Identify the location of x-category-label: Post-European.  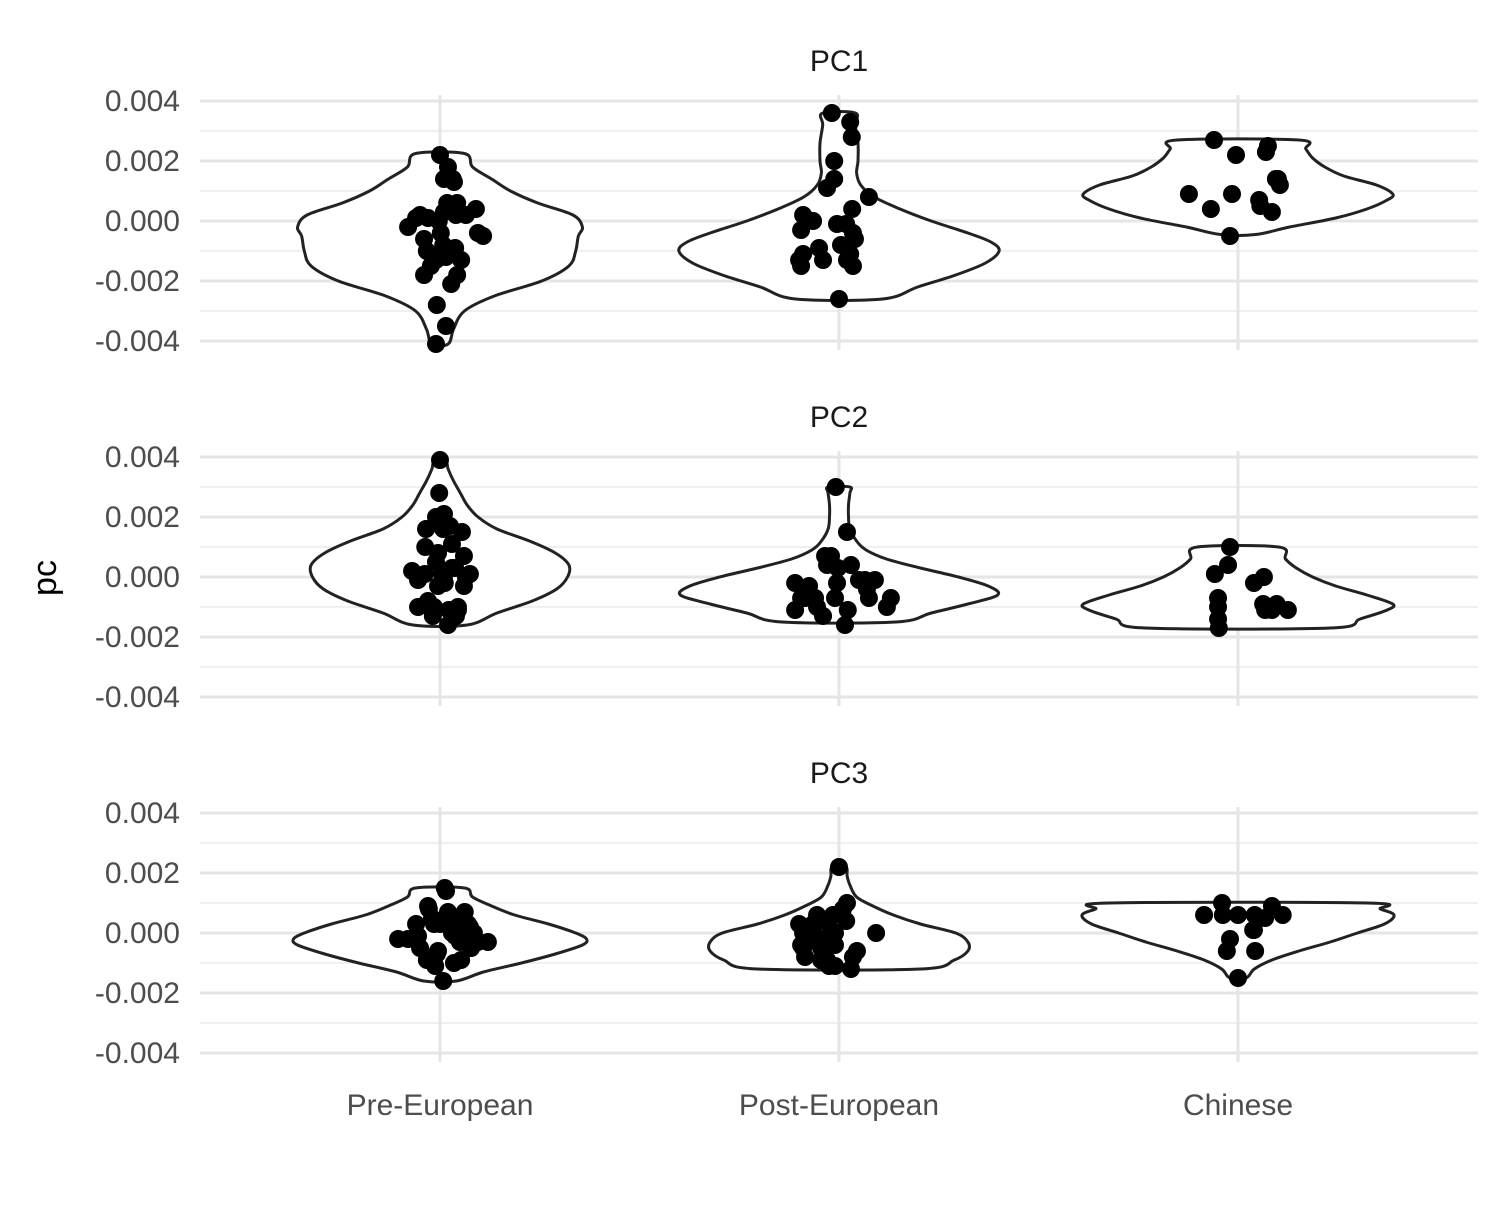
(839, 1105).